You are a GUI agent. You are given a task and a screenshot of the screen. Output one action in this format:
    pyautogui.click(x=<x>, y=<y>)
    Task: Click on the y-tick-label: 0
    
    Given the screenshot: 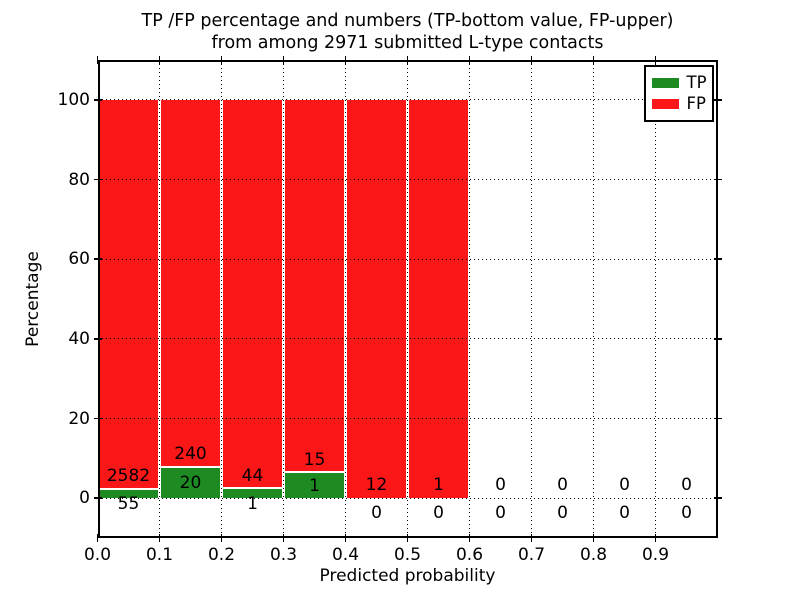 What is the action you would take?
    pyautogui.click(x=84, y=498)
    